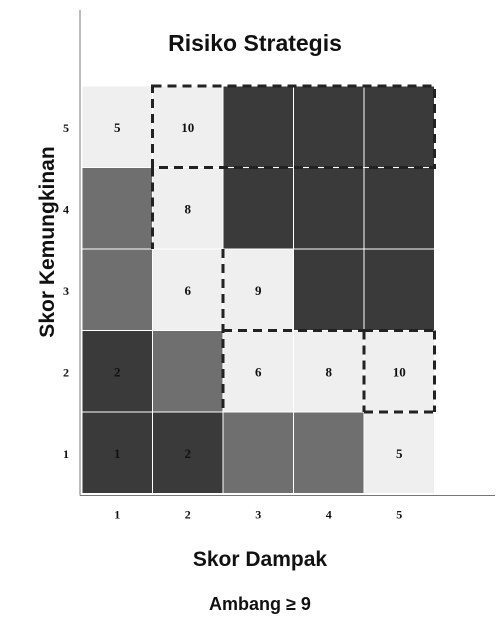 This screenshot has height=618, width=499. I want to click on x-tick-label: 3, so click(258, 515).